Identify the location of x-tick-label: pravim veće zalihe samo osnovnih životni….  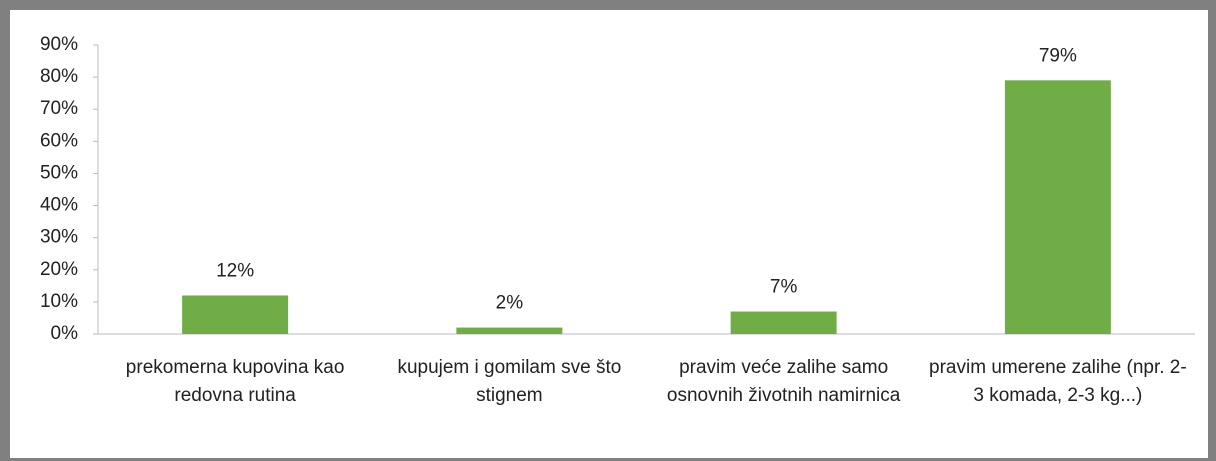
(783, 381).